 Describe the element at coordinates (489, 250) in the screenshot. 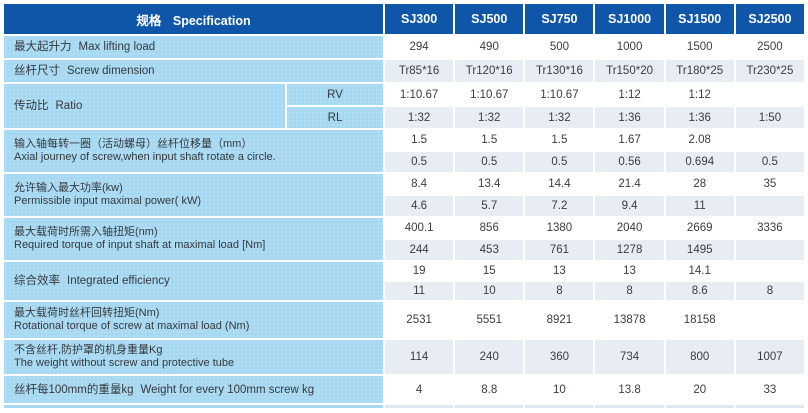

I see `cell-required-input-torque-sj500-line2: 453` at that location.